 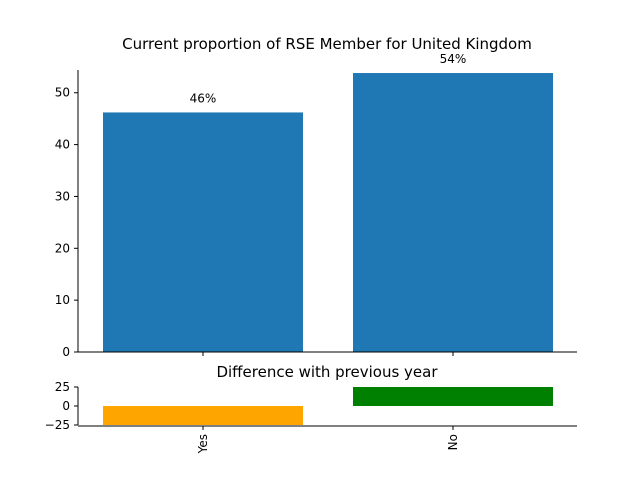 I want to click on x-tick-label-no: No, so click(x=453, y=442).